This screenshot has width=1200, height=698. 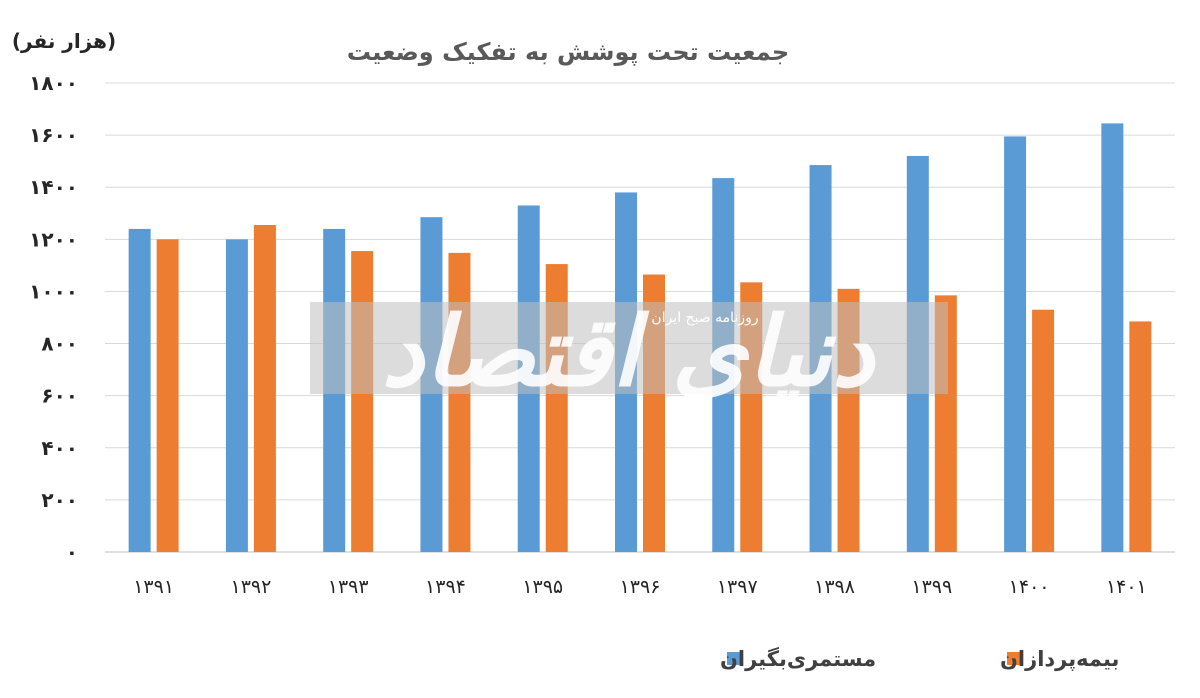 I want to click on x-tick-label: ۱۳۹۲, so click(x=250, y=587).